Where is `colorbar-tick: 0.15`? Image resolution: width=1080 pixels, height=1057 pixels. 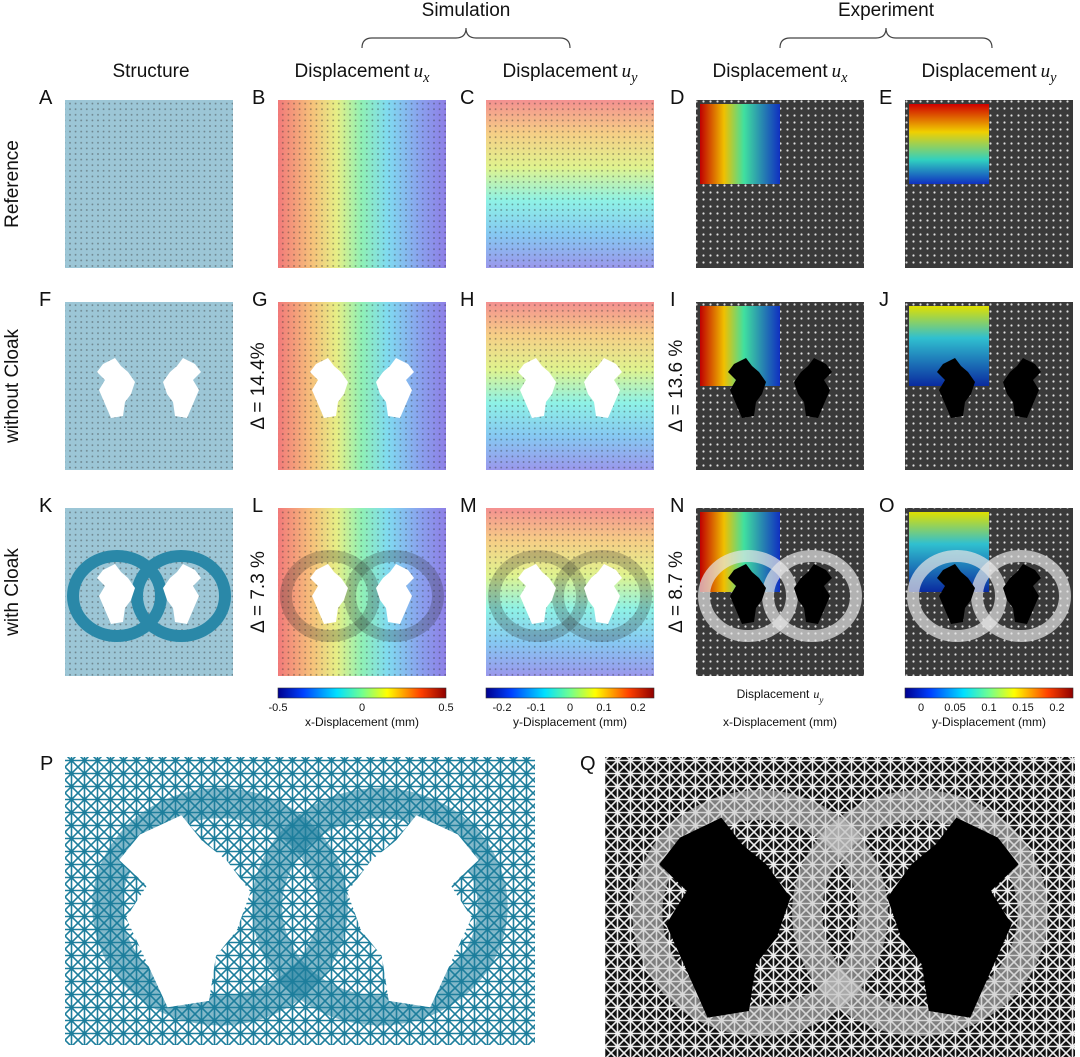 colorbar-tick: 0.15 is located at coordinates (1022, 708).